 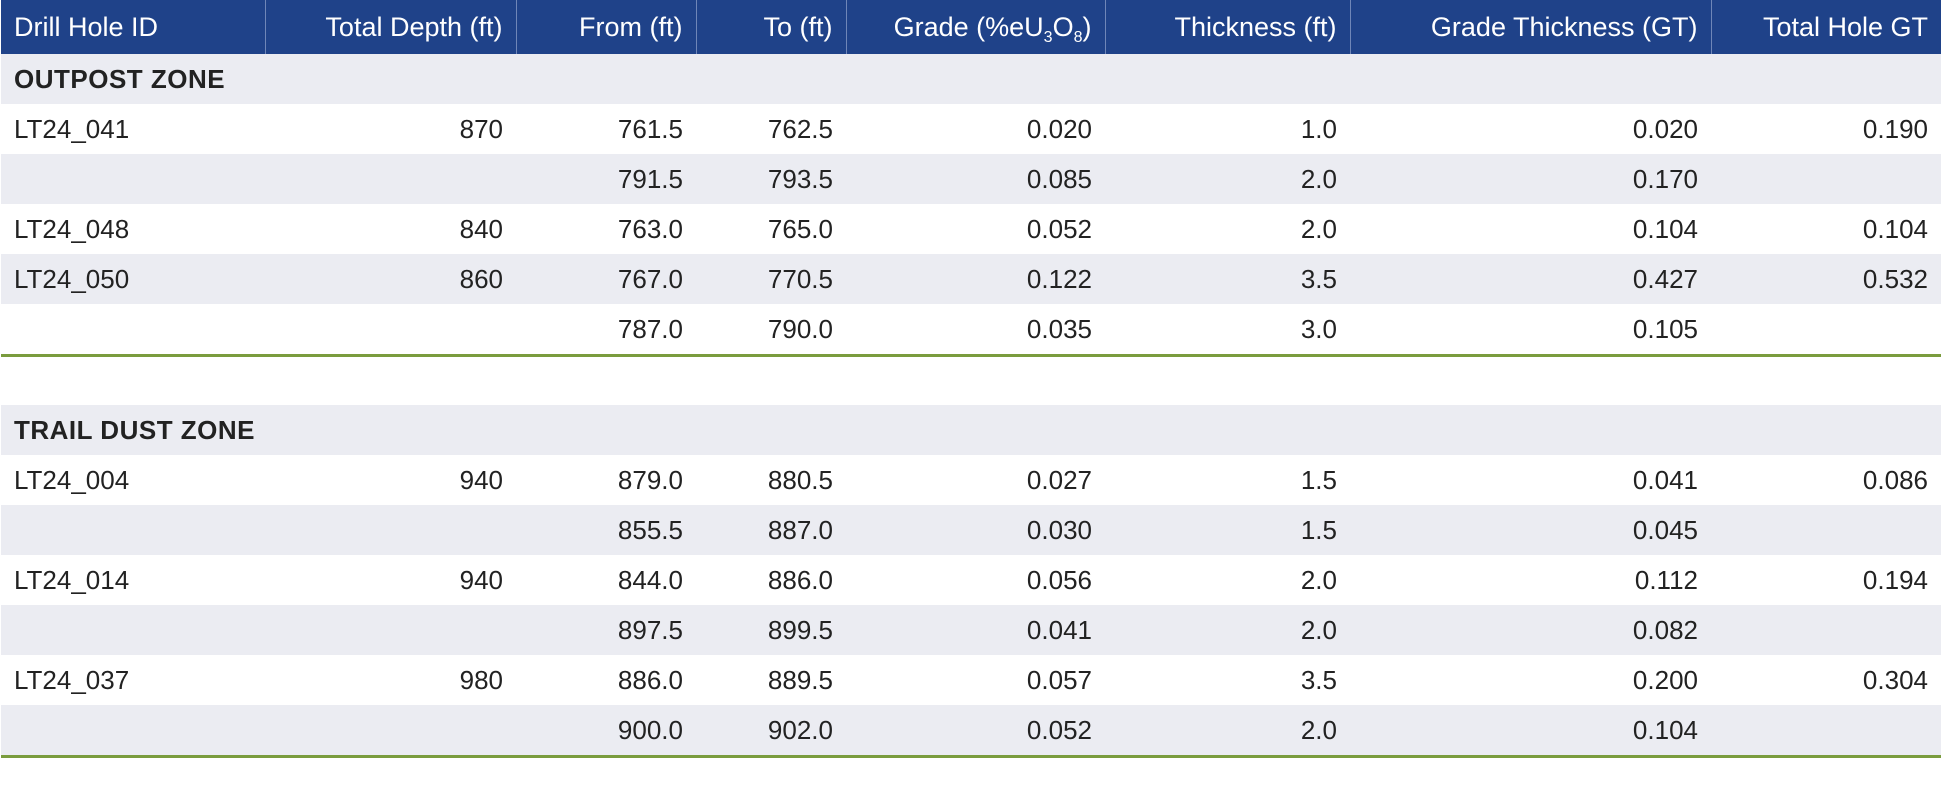 I want to click on cell-total-depth: 870, so click(x=481, y=128).